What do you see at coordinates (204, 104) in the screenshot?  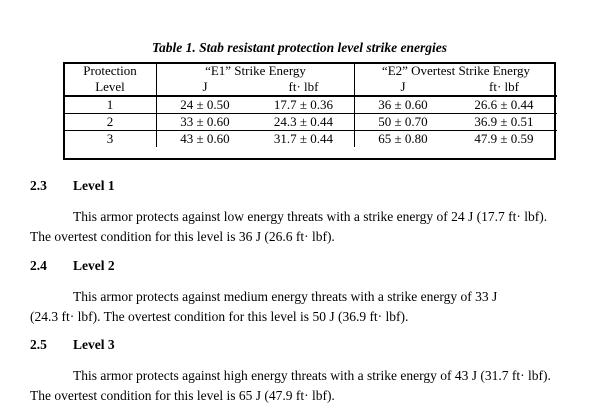 I see `cell-e1-j: 24 ± 0.50` at bounding box center [204, 104].